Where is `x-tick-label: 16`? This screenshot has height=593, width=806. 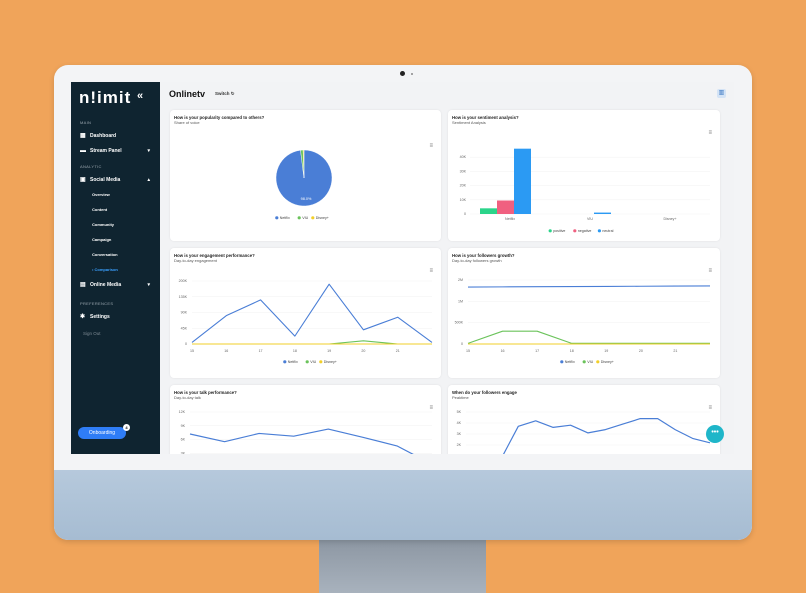 x-tick-label: 16 is located at coordinates (226, 351).